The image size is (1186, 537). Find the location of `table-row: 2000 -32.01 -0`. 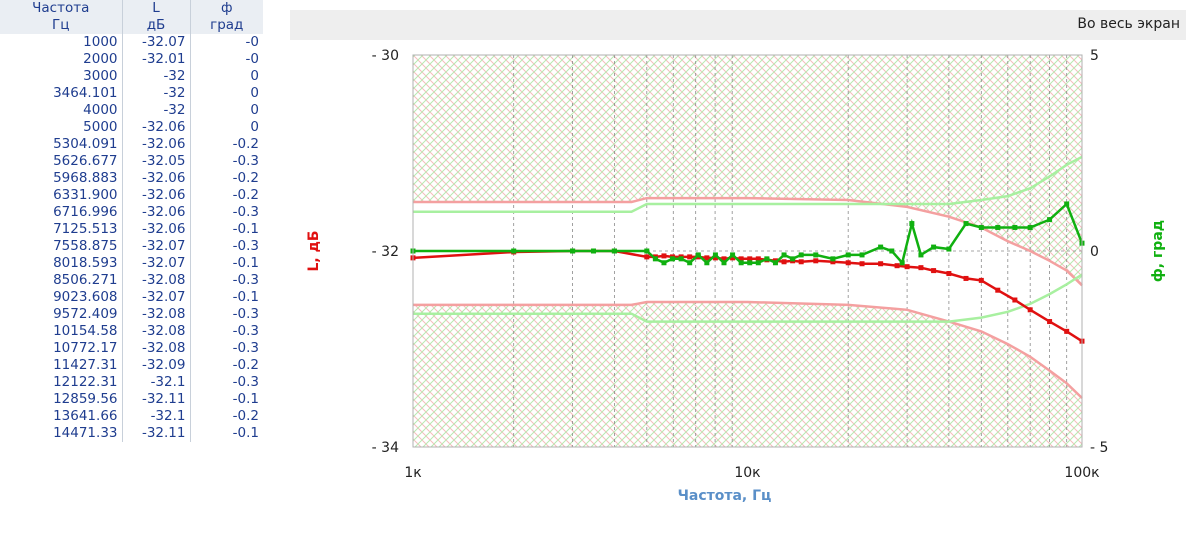

table-row: 2000 -32.01 -0 is located at coordinates (131, 59).